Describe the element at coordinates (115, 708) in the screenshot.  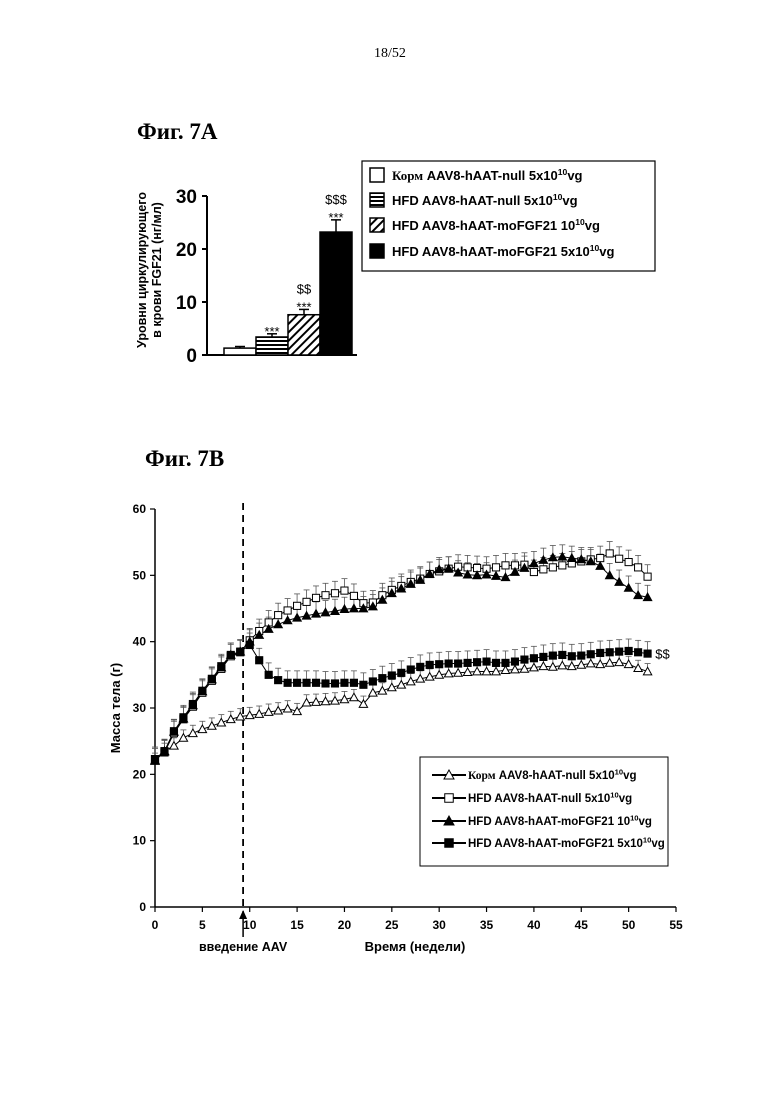
I see `y-axis-label: Масса тела (г)` at that location.